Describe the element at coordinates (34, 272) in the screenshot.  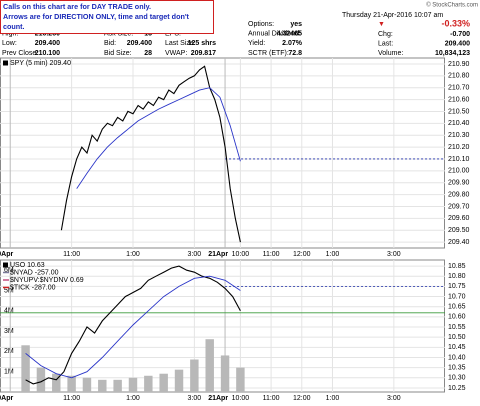
I see `legend-label: $NYAD -257.00` at that location.